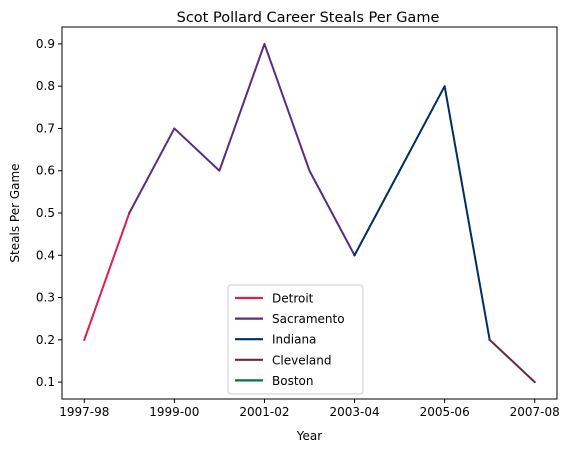 The height and width of the screenshot is (453, 573). What do you see at coordinates (84, 412) in the screenshot?
I see `x-tick-label: 1997-98` at bounding box center [84, 412].